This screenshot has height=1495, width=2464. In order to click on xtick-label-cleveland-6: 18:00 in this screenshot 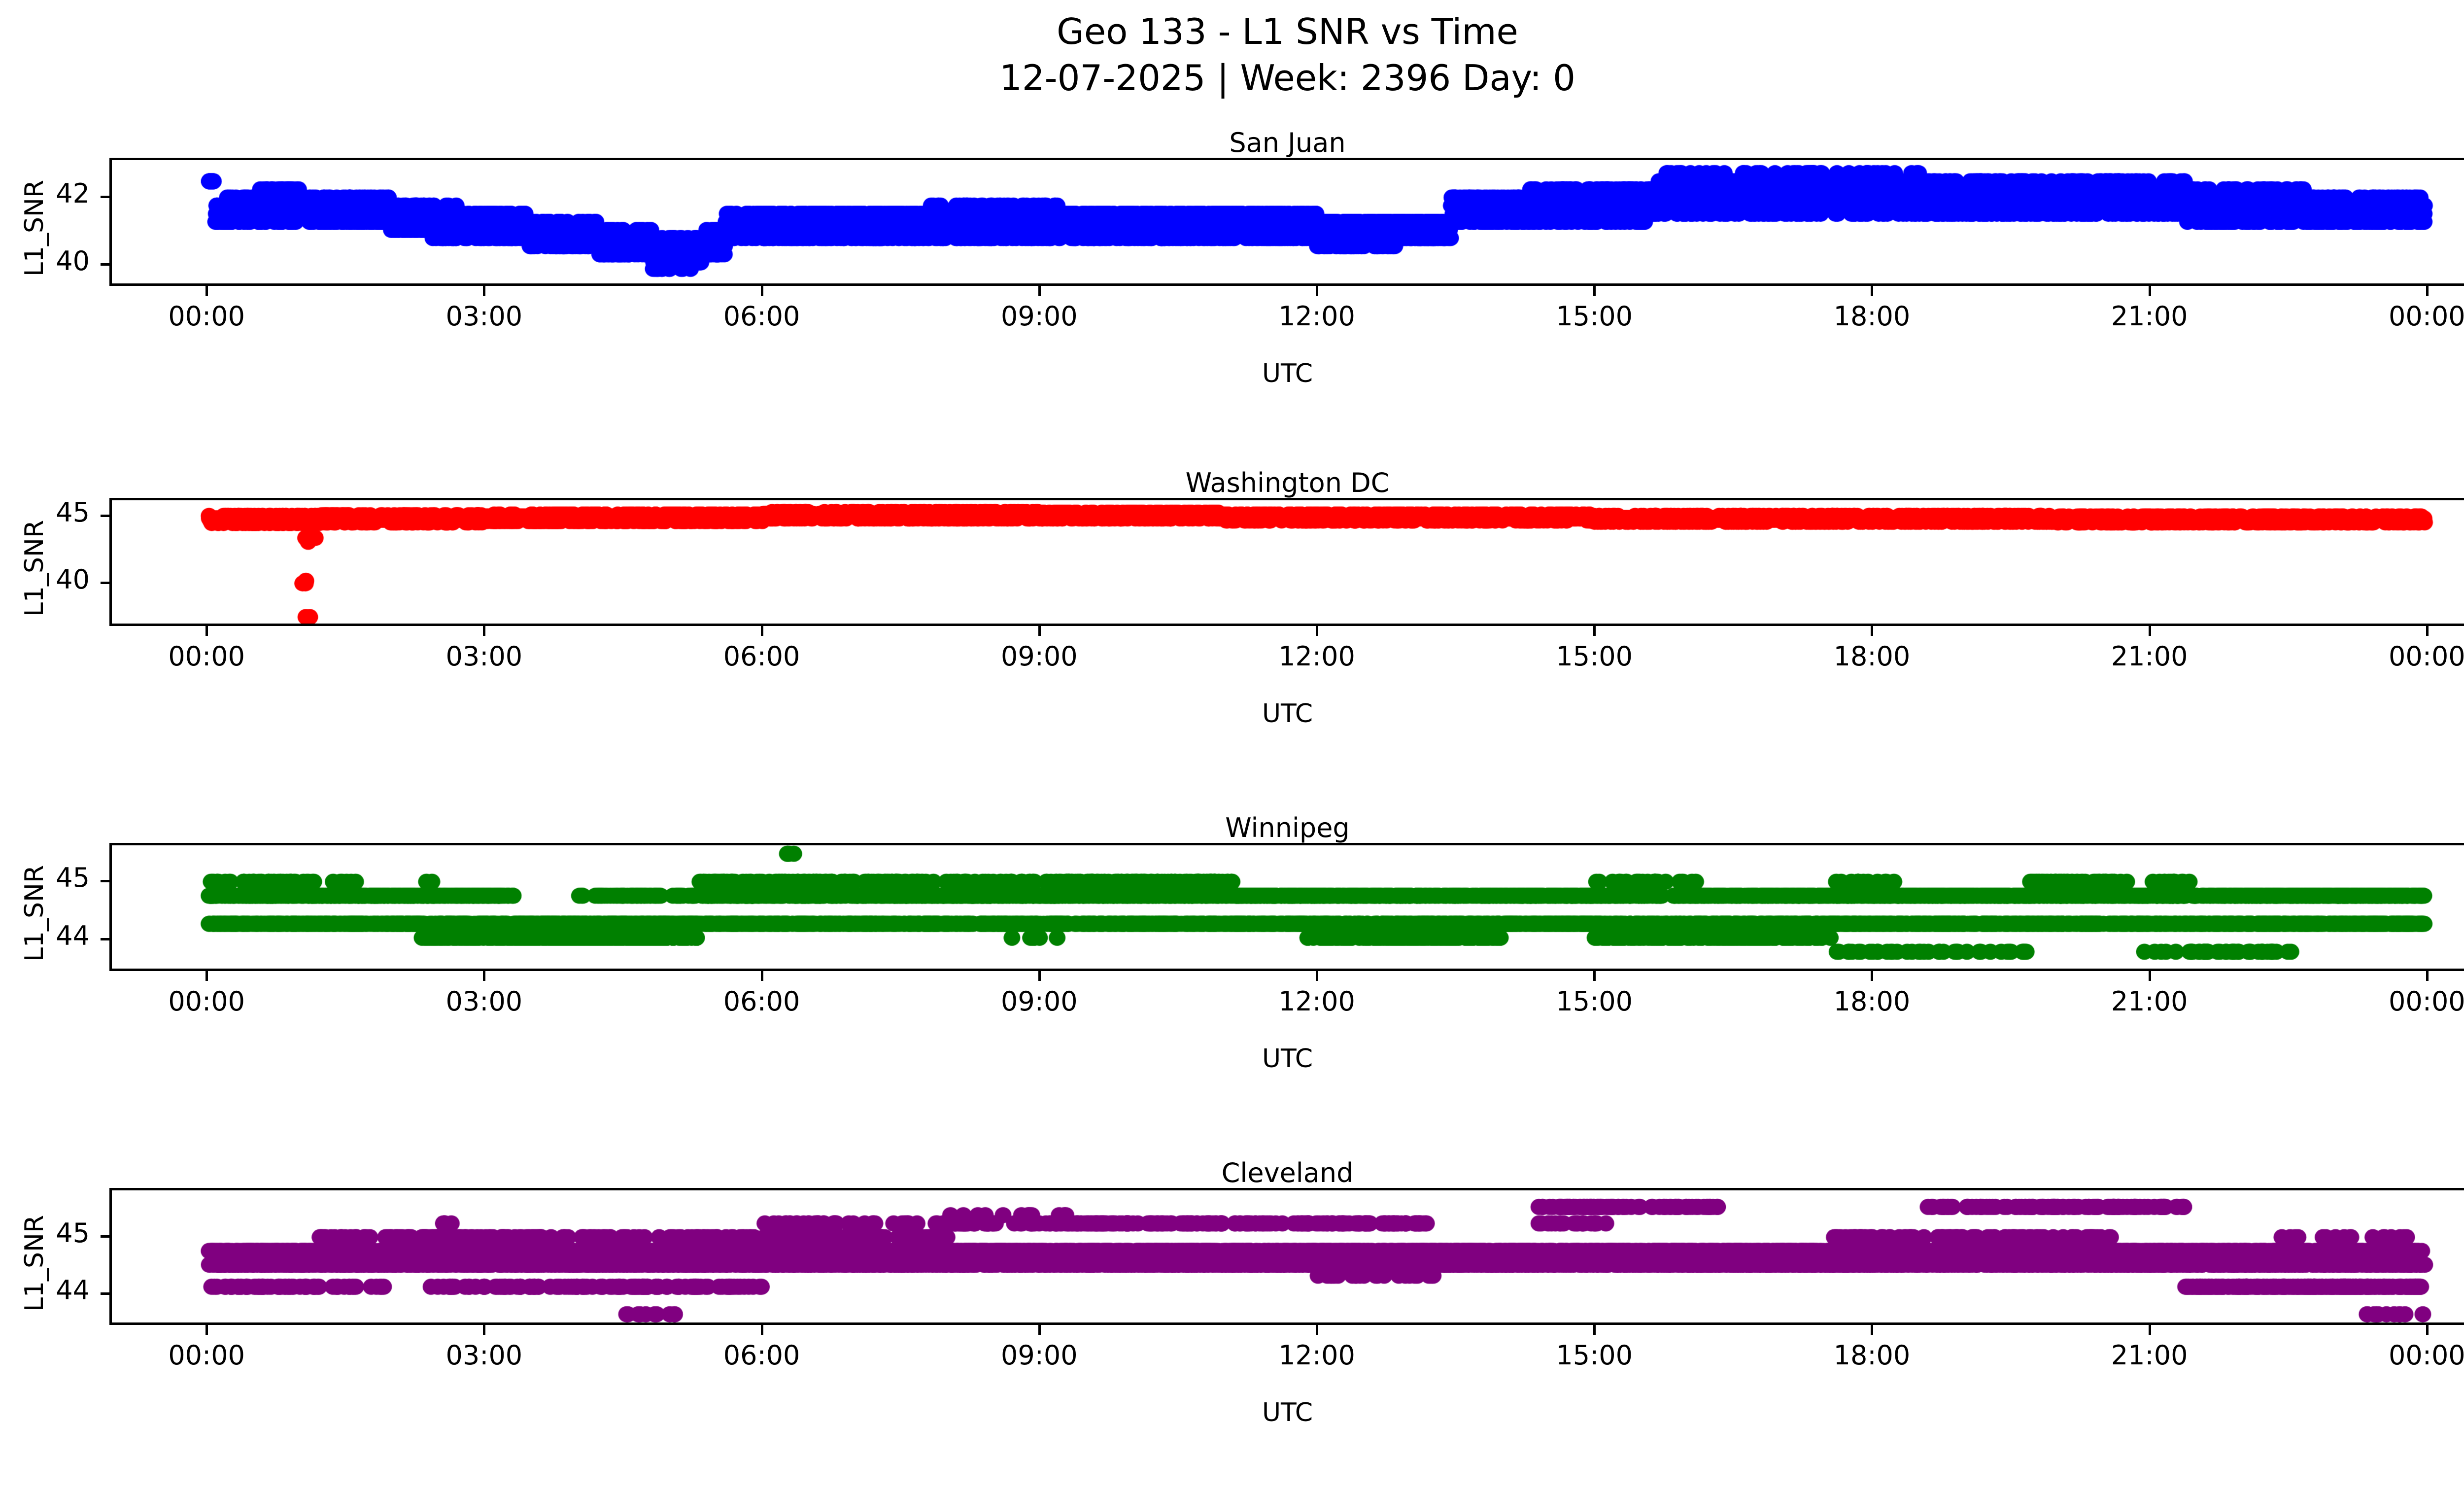, I will do `click(1872, 1355)`.